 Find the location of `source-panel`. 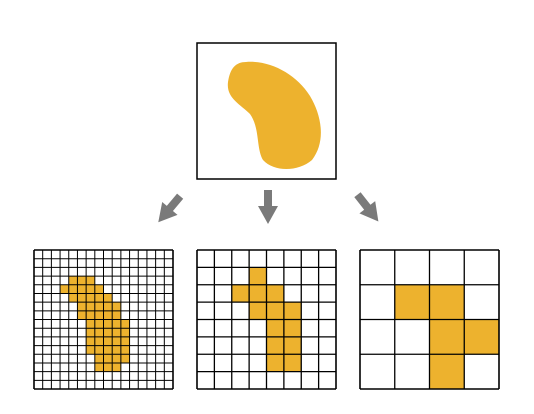

source-panel is located at coordinates (266, 111).